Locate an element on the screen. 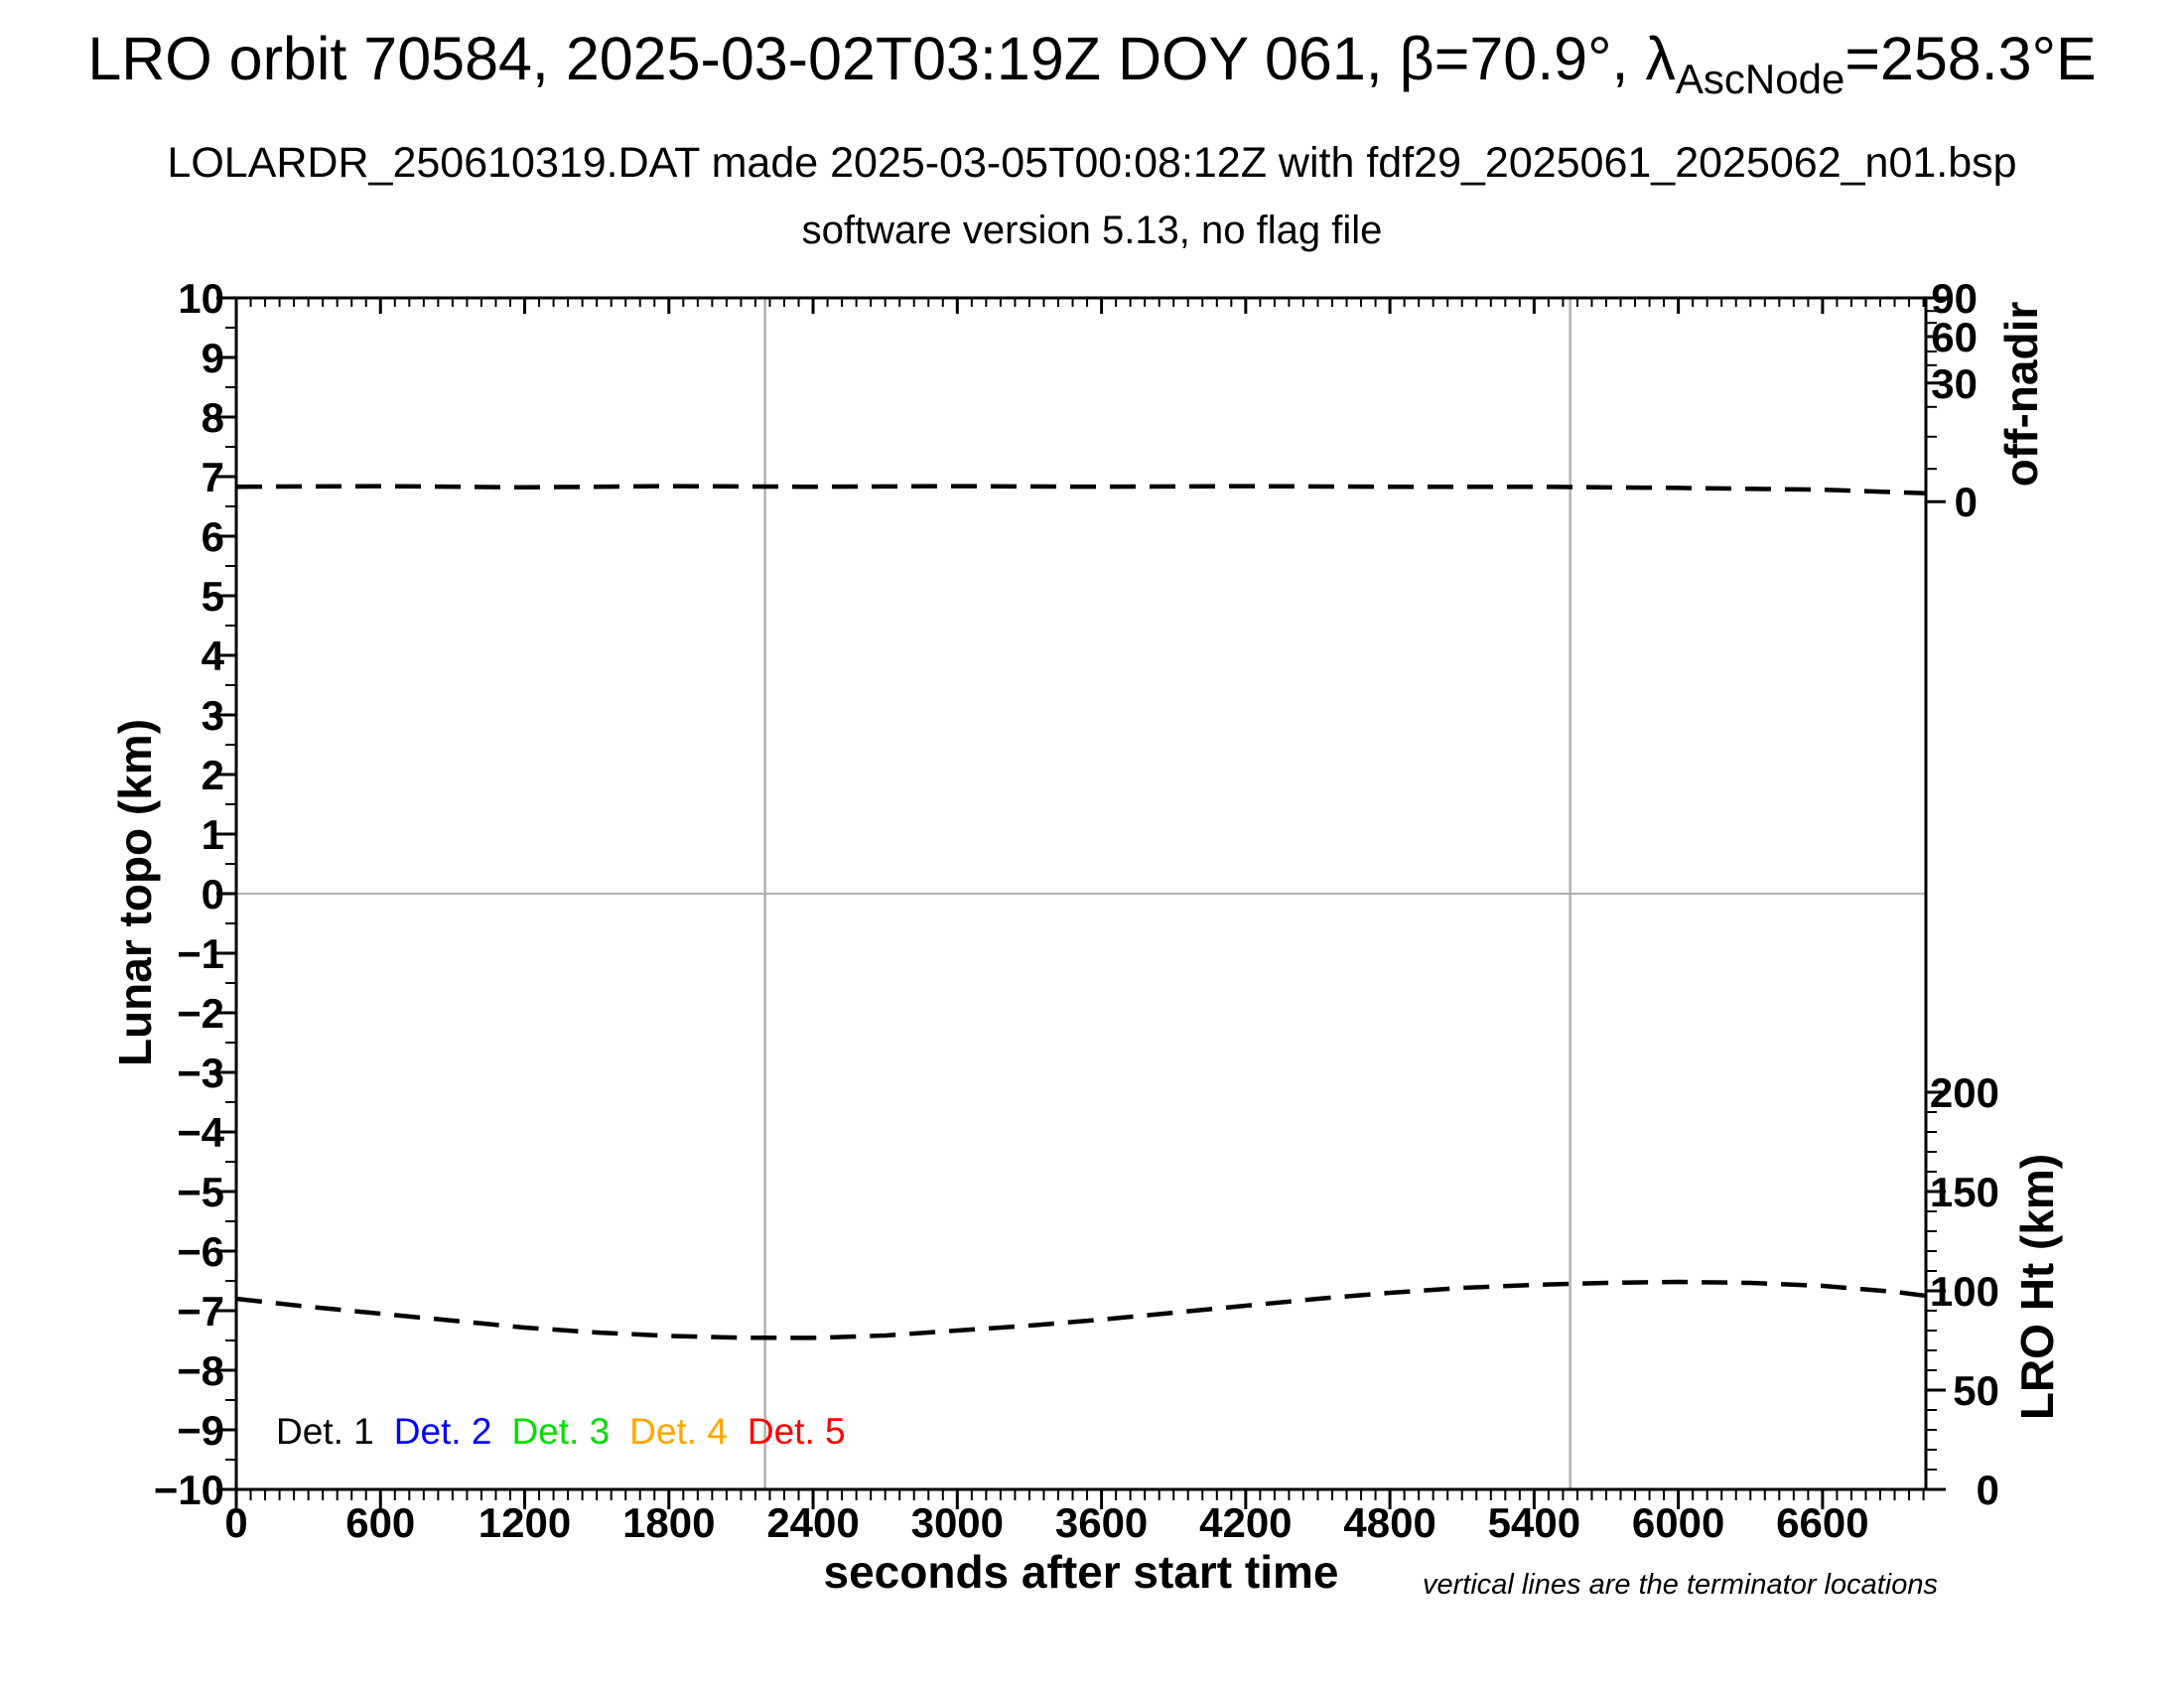  lro-ht-tick-label: 50 is located at coordinates (1976, 1390).